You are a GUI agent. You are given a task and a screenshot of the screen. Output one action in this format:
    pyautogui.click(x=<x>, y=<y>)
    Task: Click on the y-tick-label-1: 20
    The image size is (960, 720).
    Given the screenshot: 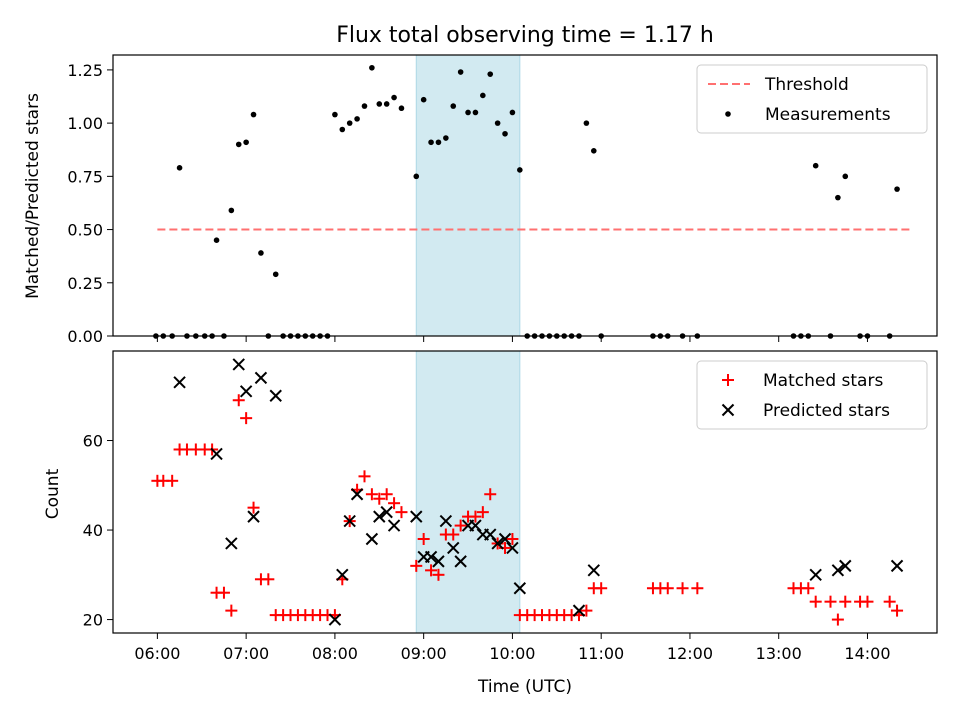 What is the action you would take?
    pyautogui.click(x=93, y=620)
    